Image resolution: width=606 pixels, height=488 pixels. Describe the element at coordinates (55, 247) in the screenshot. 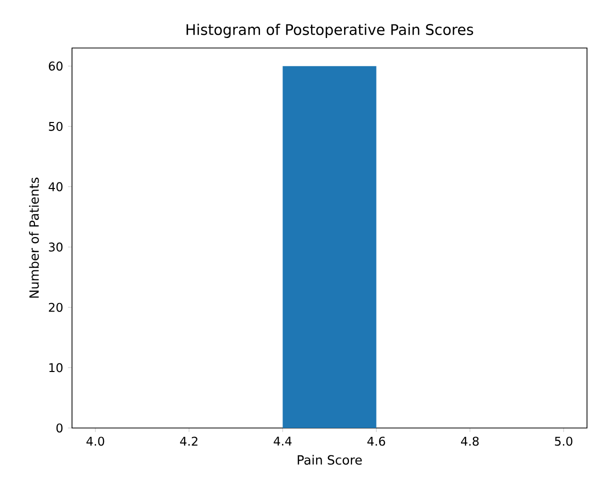

I see `y-tick-label: 30` at that location.